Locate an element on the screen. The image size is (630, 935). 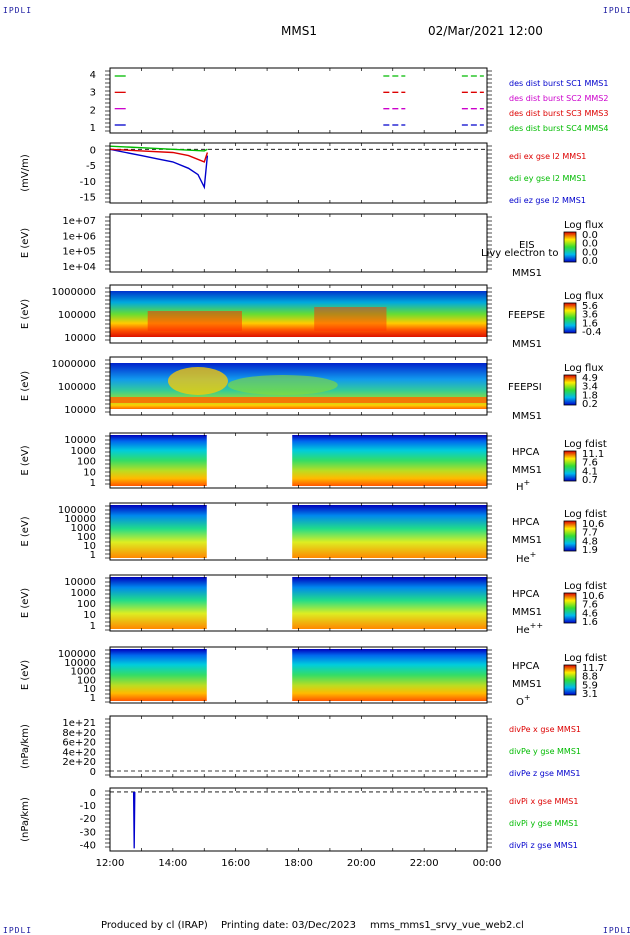
ytick-label-hpca_hepp: 1000 is located at coordinates (83, 593).